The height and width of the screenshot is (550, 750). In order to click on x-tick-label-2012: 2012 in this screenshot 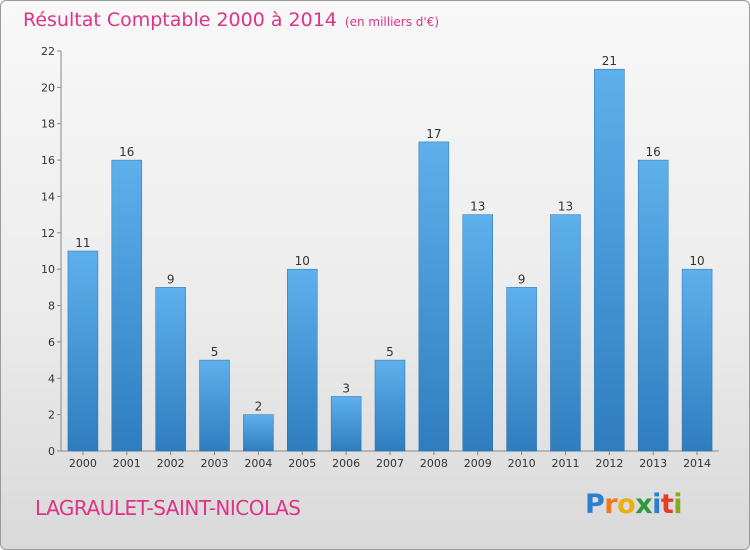, I will do `click(609, 463)`.